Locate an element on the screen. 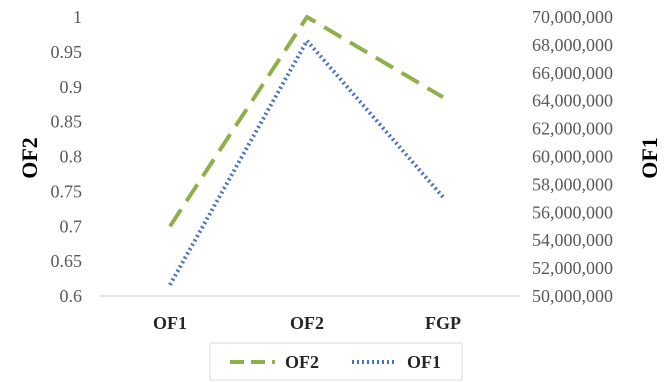 This screenshot has width=672, height=382. left-tick-label: 1 is located at coordinates (77, 17).